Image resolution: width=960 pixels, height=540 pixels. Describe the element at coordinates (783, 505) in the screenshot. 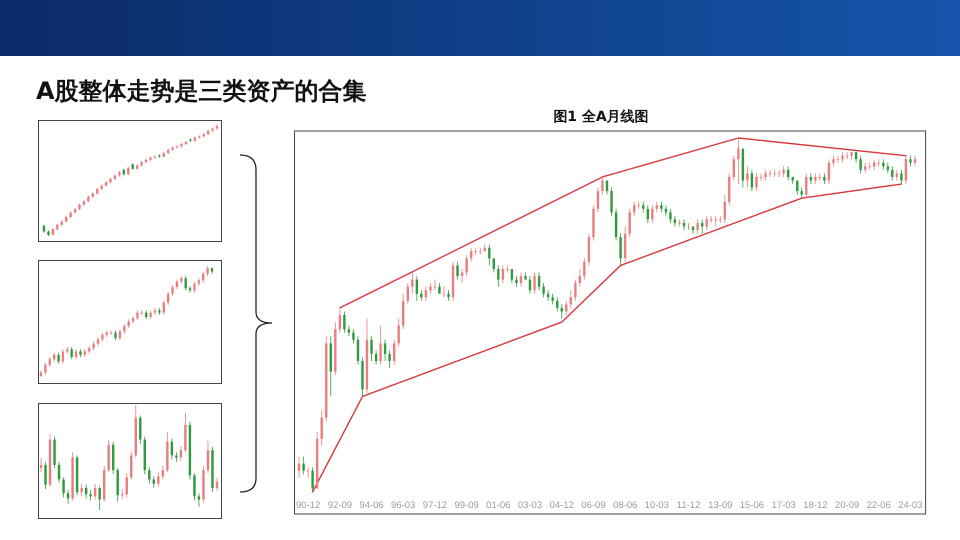

I see `x-tick-label: 17-03` at that location.